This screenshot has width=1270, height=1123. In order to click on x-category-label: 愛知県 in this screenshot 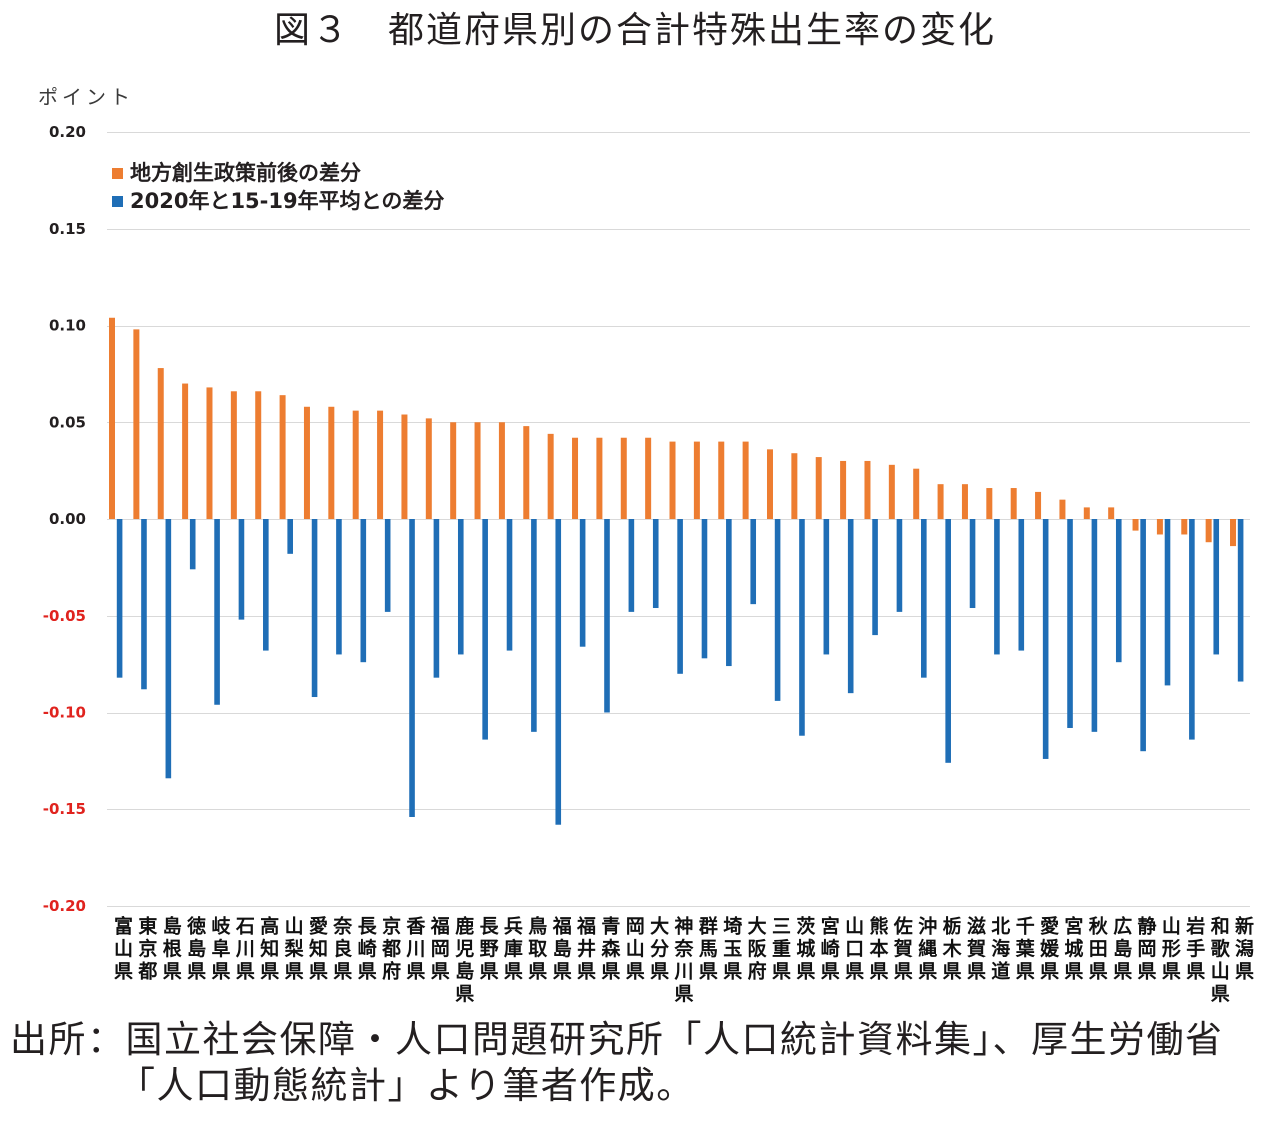, I will do `click(317, 950)`.